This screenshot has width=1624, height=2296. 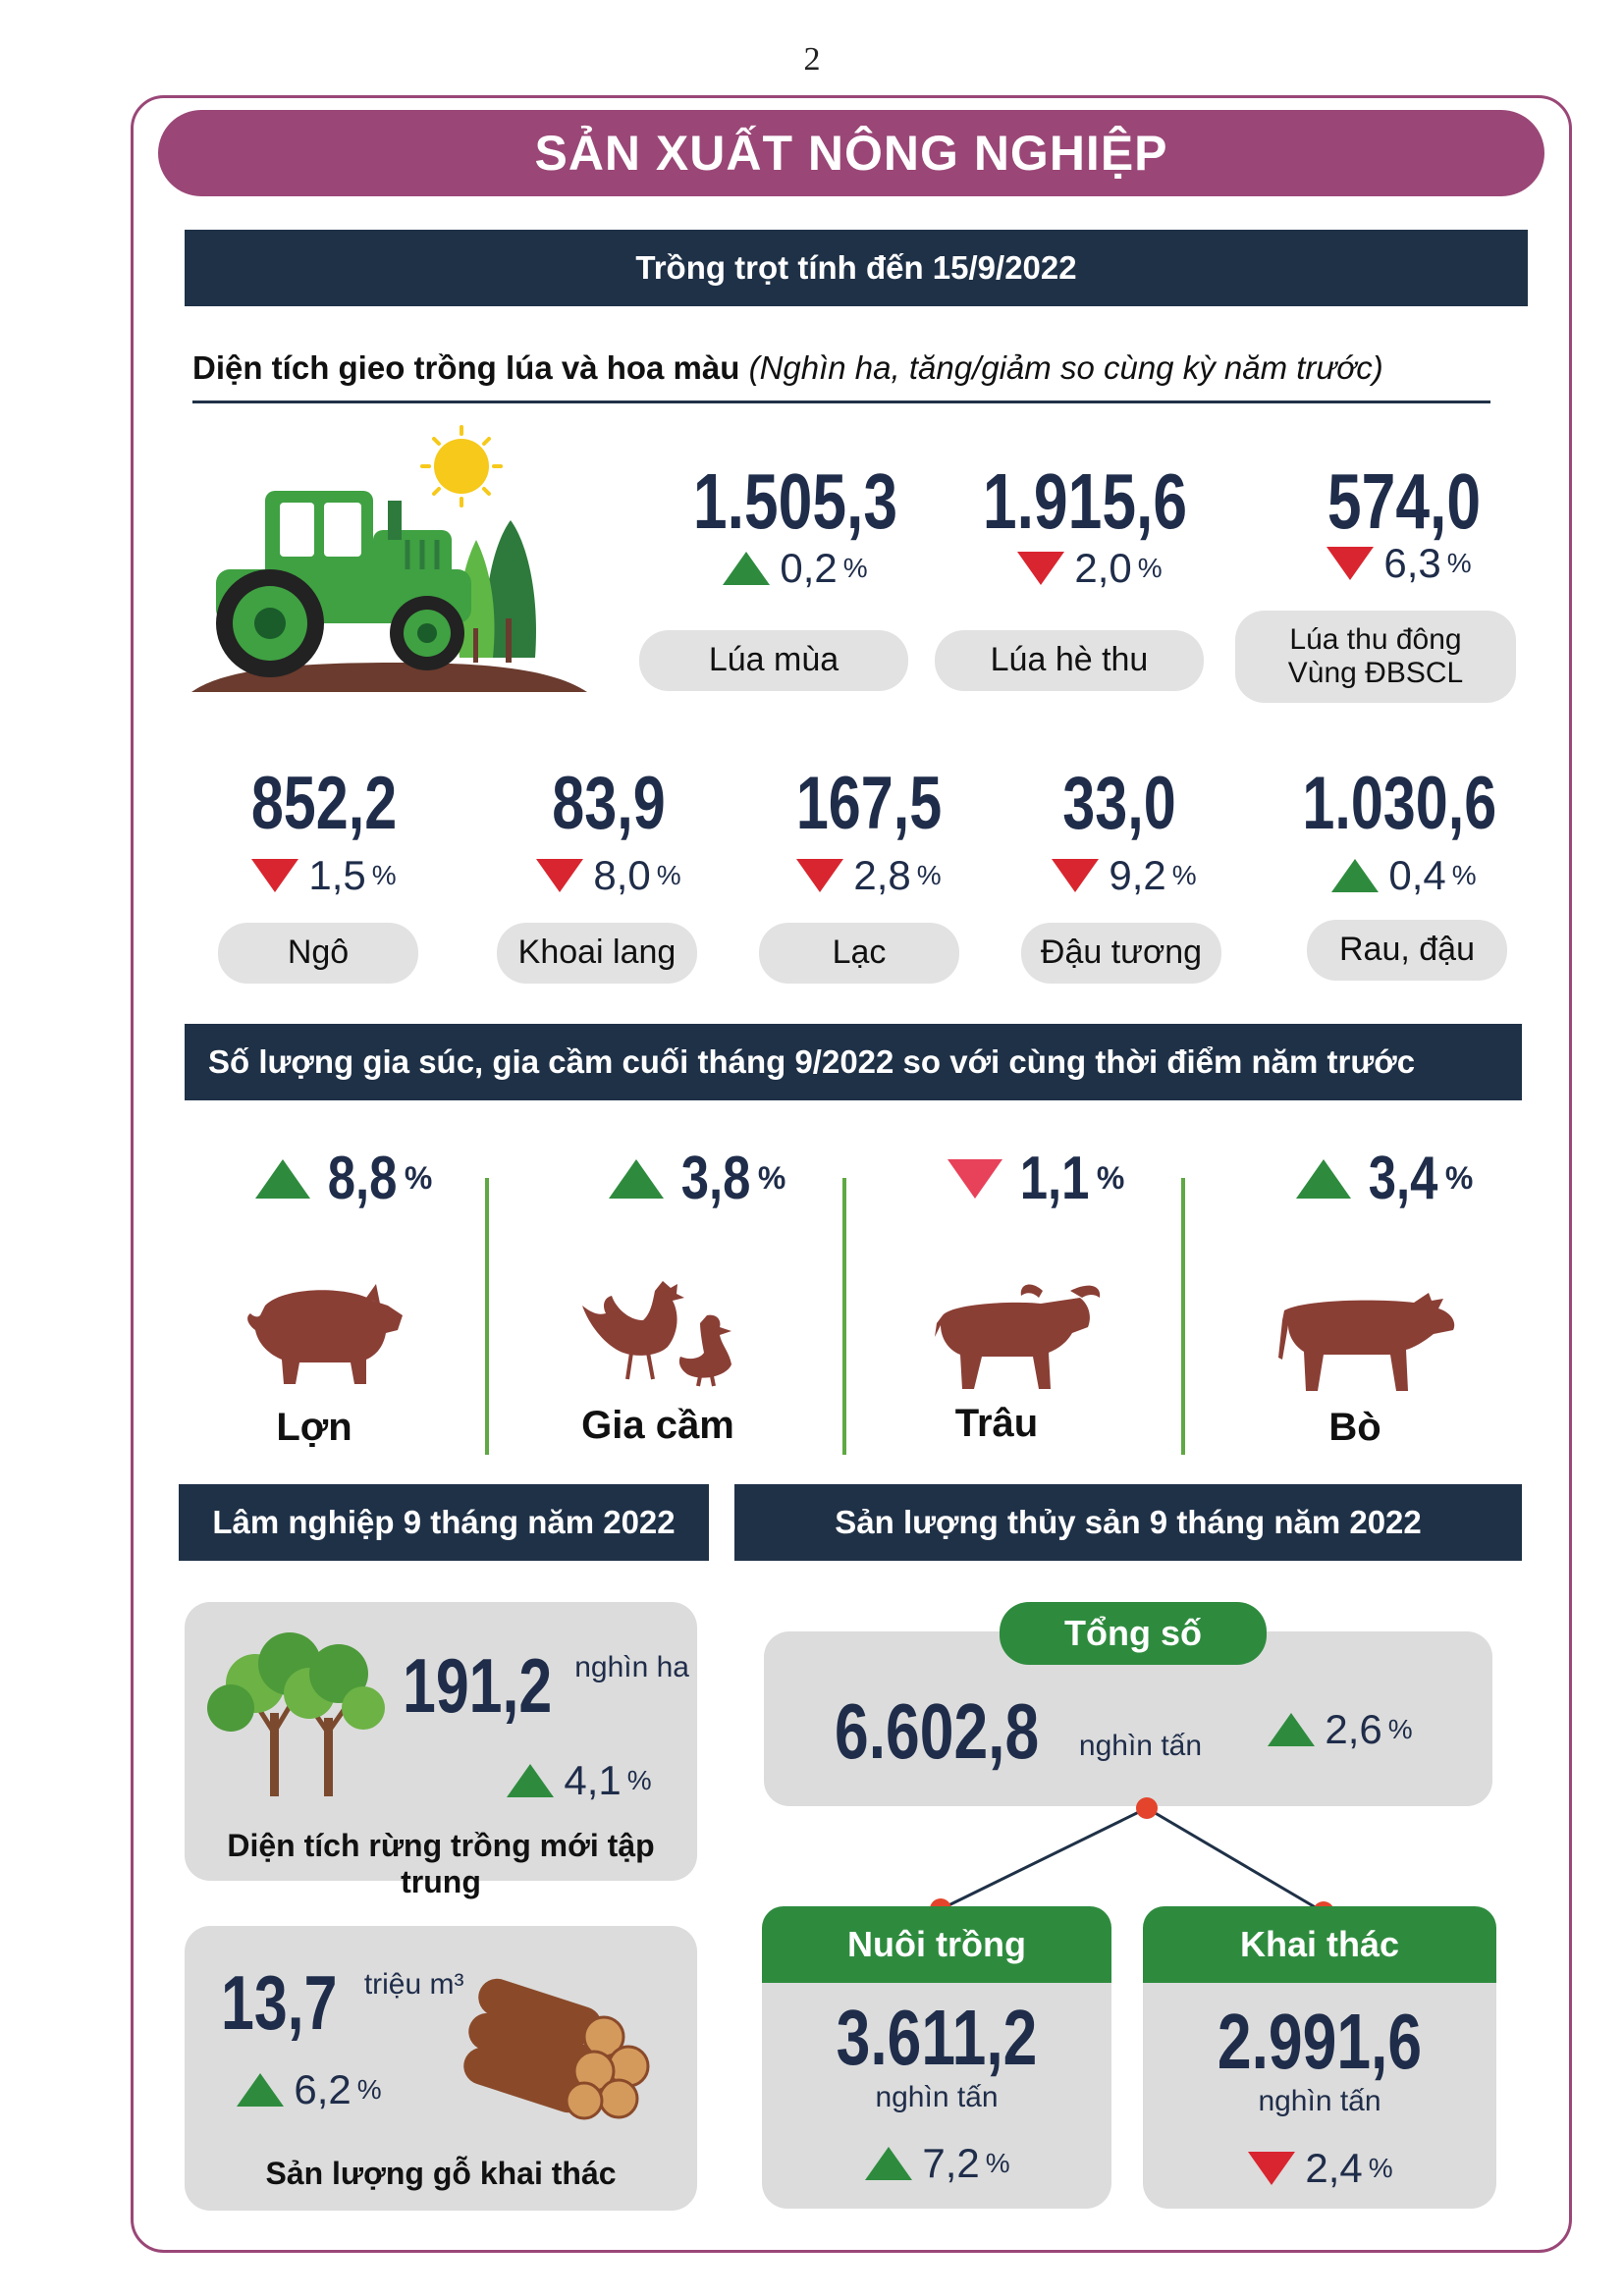 What do you see at coordinates (809, 568) in the screenshot?
I see `crop-pct: 0,2` at bounding box center [809, 568].